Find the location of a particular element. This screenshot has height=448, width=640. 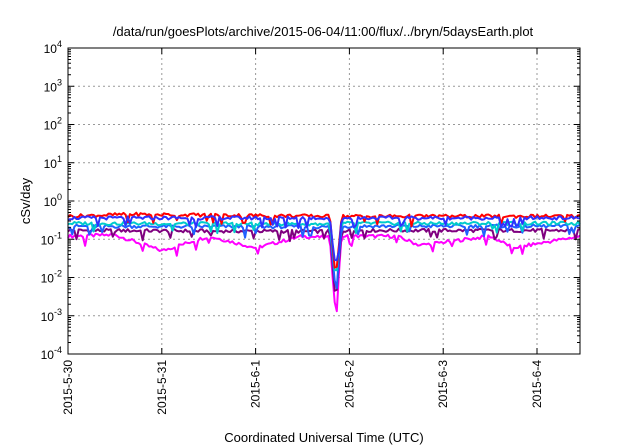

x-tick-label: 2015-6-1 is located at coordinates (256, 384).